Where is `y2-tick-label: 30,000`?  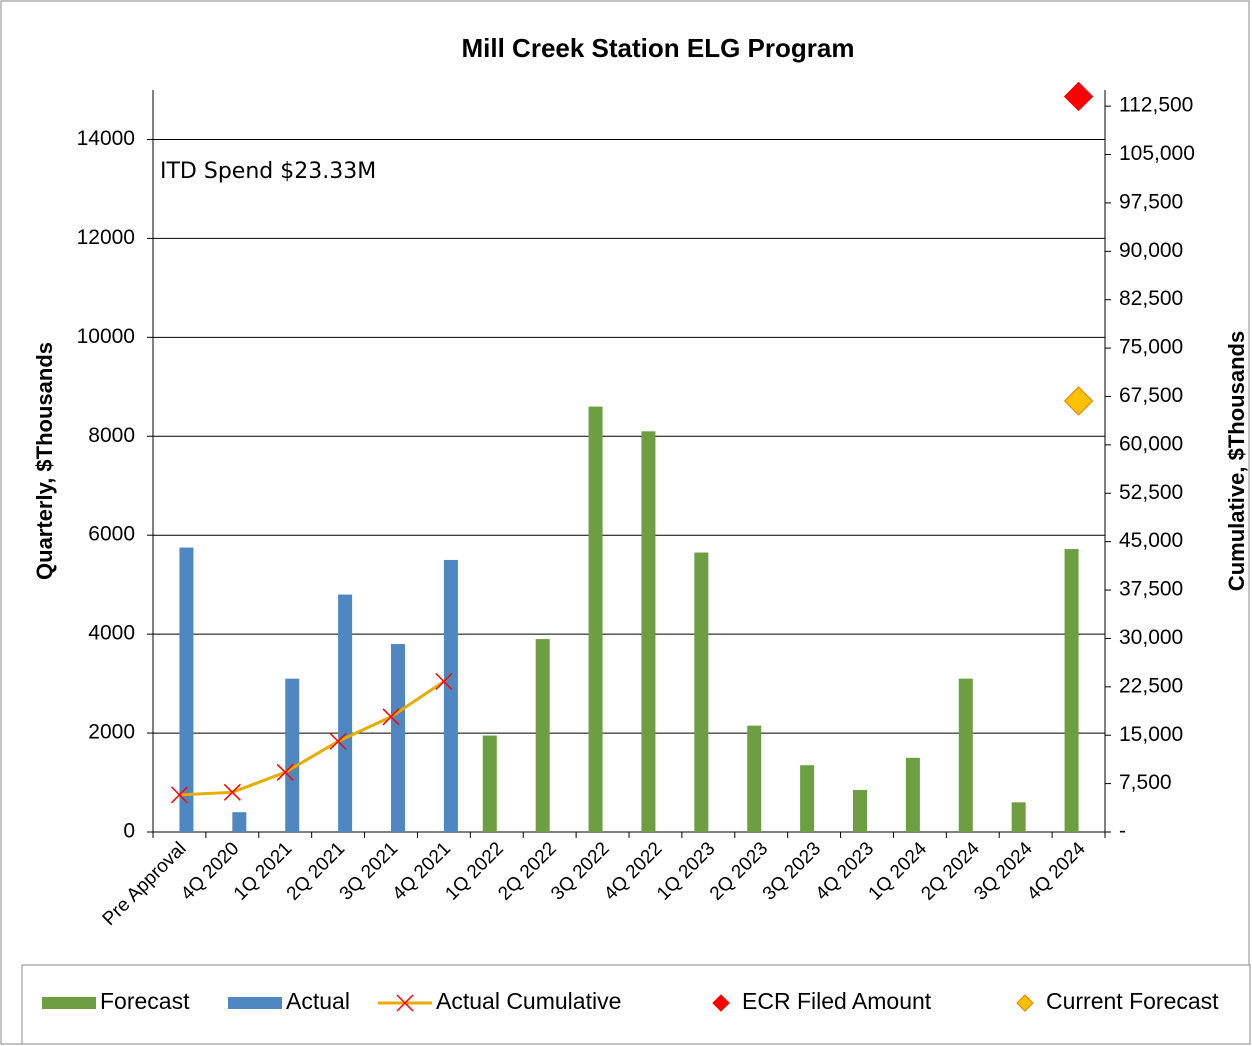
y2-tick-label: 30,000 is located at coordinates (1151, 637).